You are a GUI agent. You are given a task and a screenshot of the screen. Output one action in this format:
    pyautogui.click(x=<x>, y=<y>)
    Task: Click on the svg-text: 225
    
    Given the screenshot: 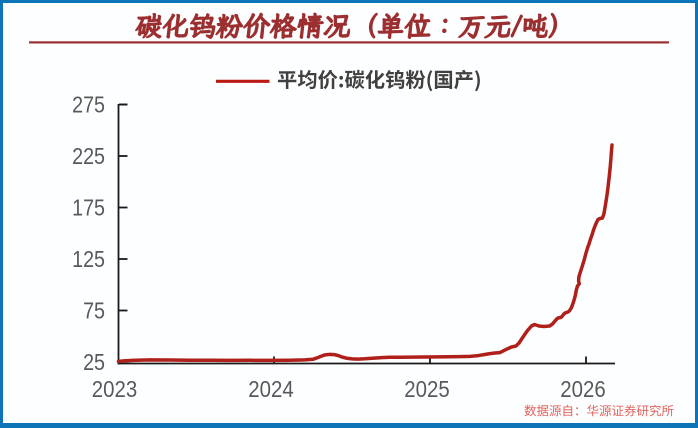 What is the action you would take?
    pyautogui.click(x=88, y=157)
    